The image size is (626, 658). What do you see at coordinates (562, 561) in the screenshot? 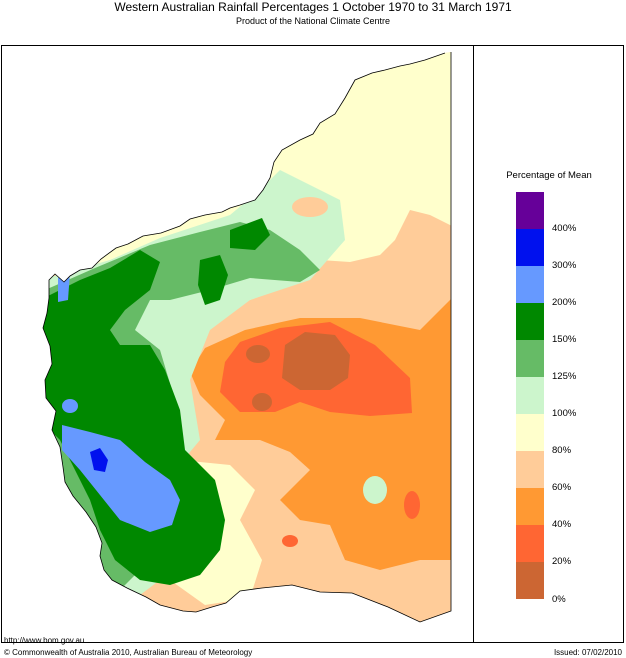
I see `legend-label: 20%` at bounding box center [562, 561].